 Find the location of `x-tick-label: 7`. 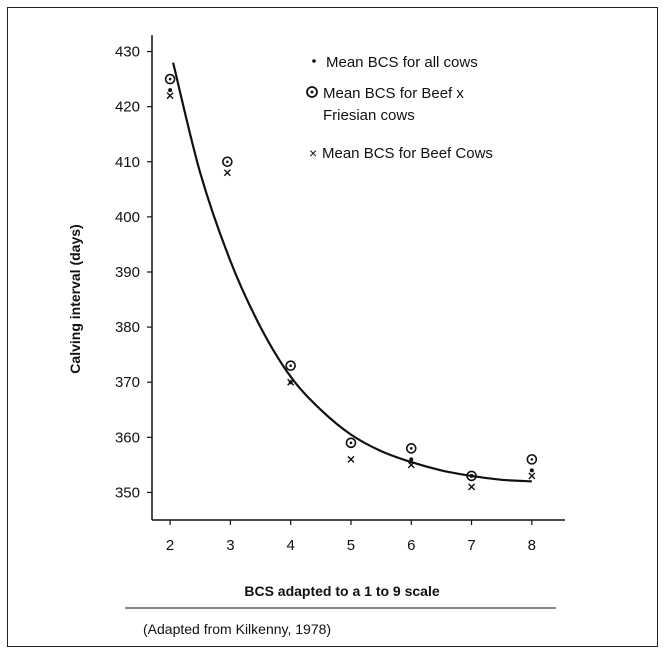

x-tick-label: 7 is located at coordinates (471, 545).